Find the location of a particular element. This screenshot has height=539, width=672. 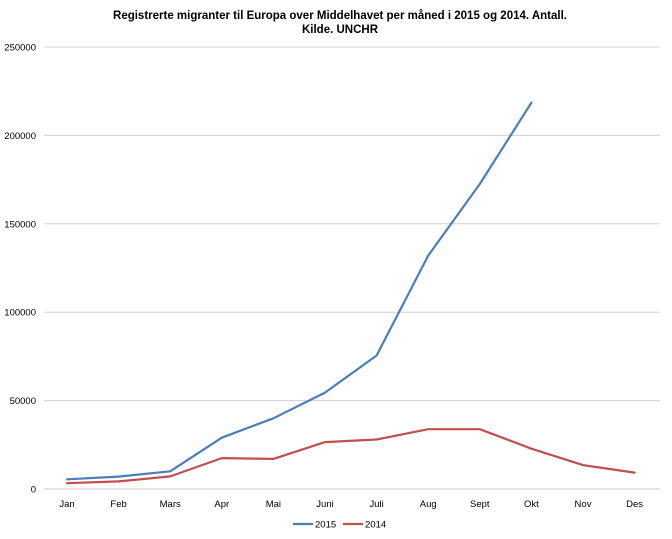

legend-label: 2015 is located at coordinates (325, 525).